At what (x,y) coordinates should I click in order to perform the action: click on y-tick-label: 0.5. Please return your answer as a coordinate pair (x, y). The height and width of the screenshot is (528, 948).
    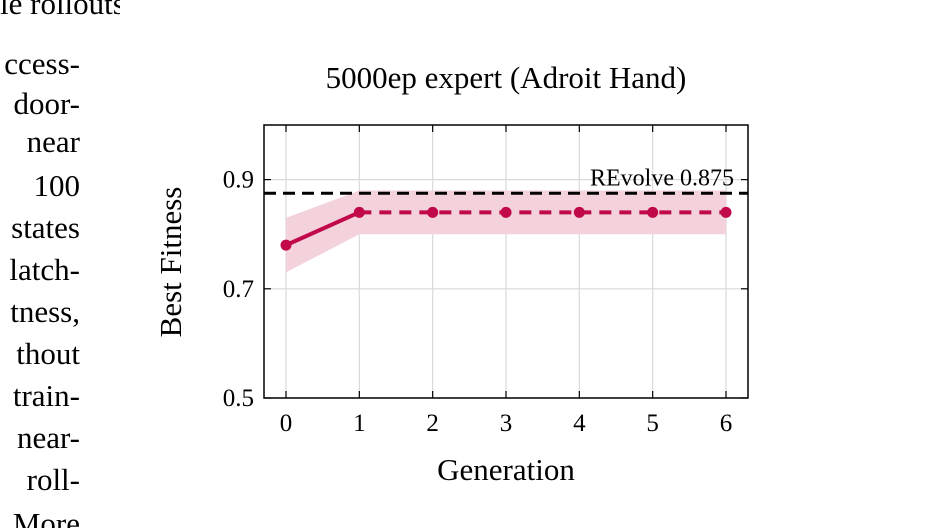
    Looking at the image, I should click on (238, 398).